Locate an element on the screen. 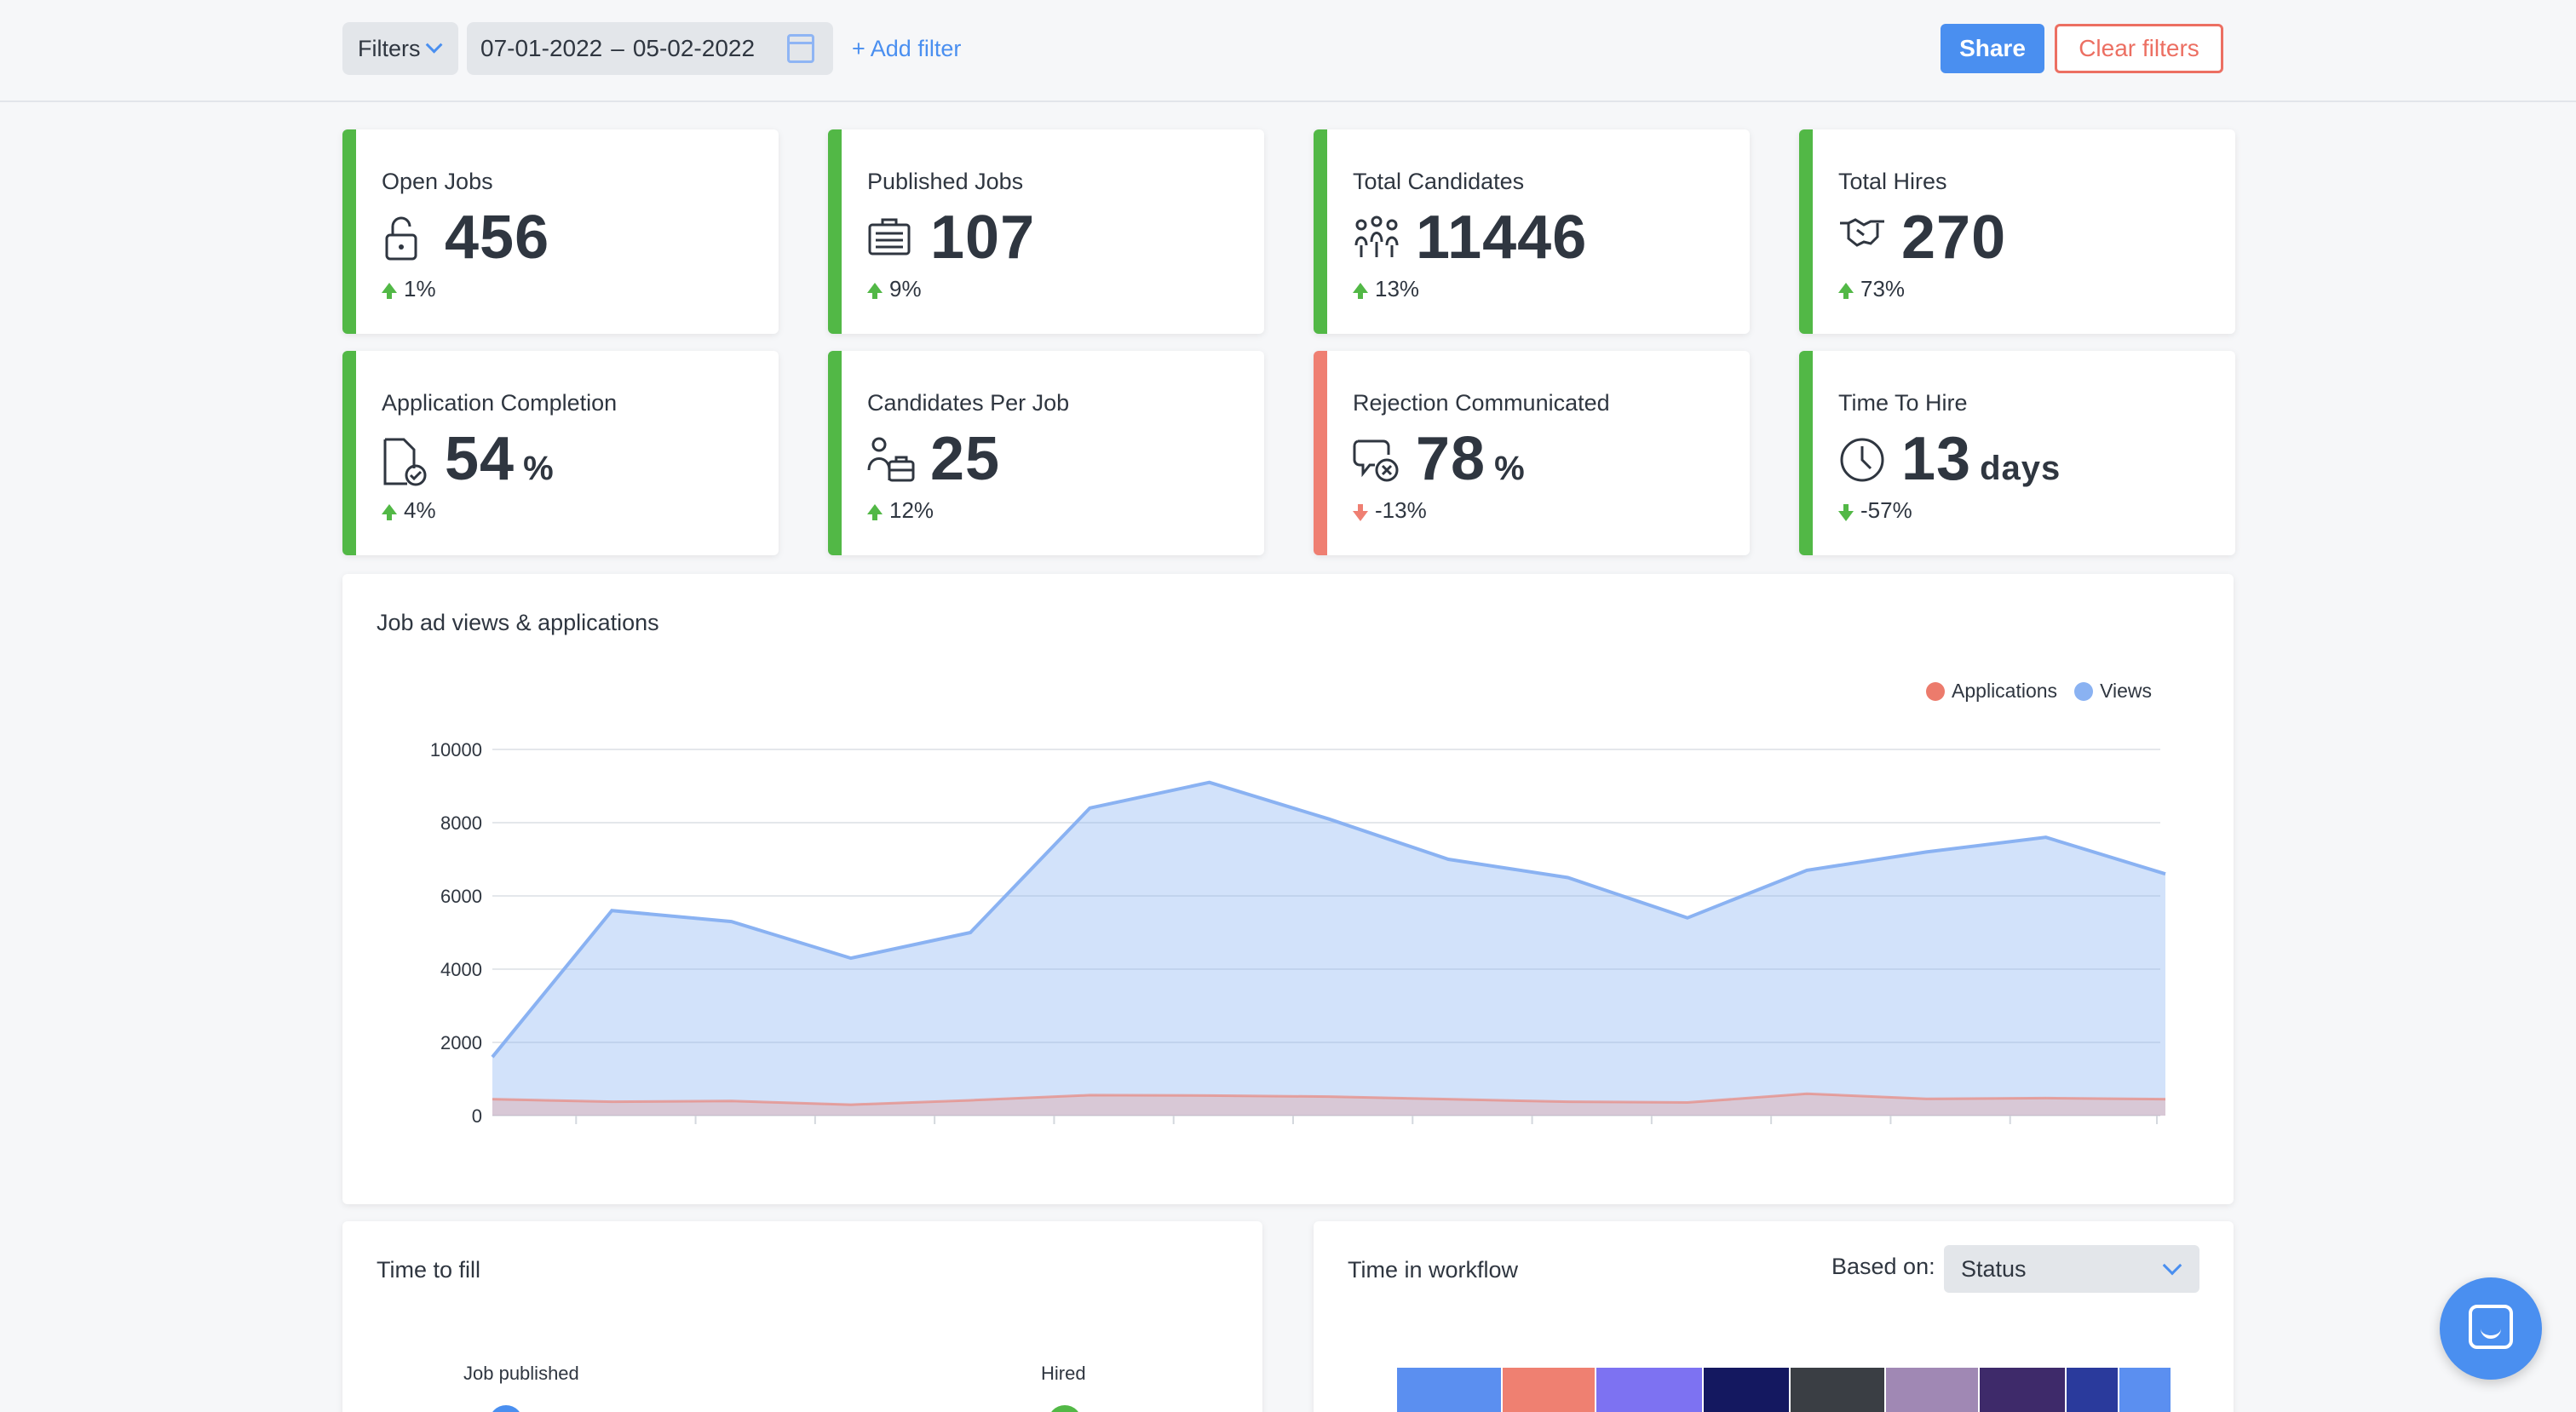  job-published-label: Job published is located at coordinates (521, 1373).